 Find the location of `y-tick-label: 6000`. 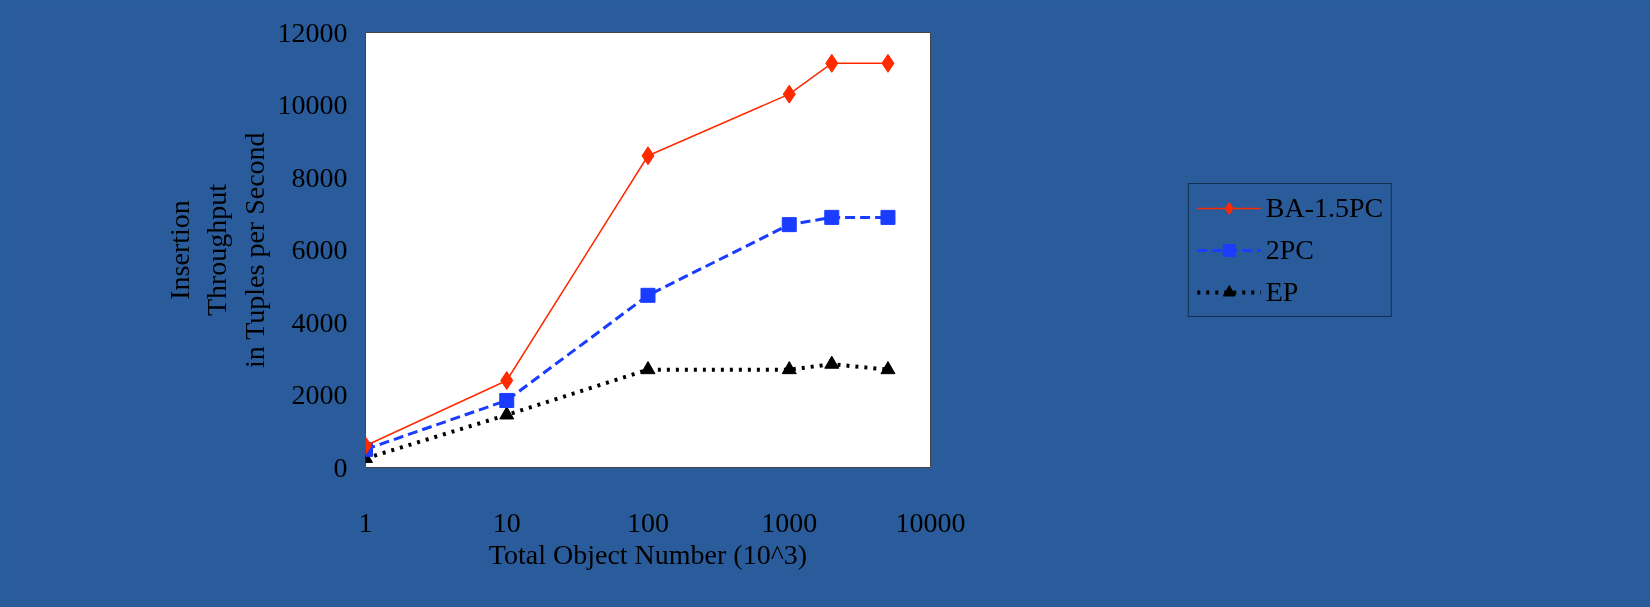

y-tick-label: 6000 is located at coordinates (319, 249).